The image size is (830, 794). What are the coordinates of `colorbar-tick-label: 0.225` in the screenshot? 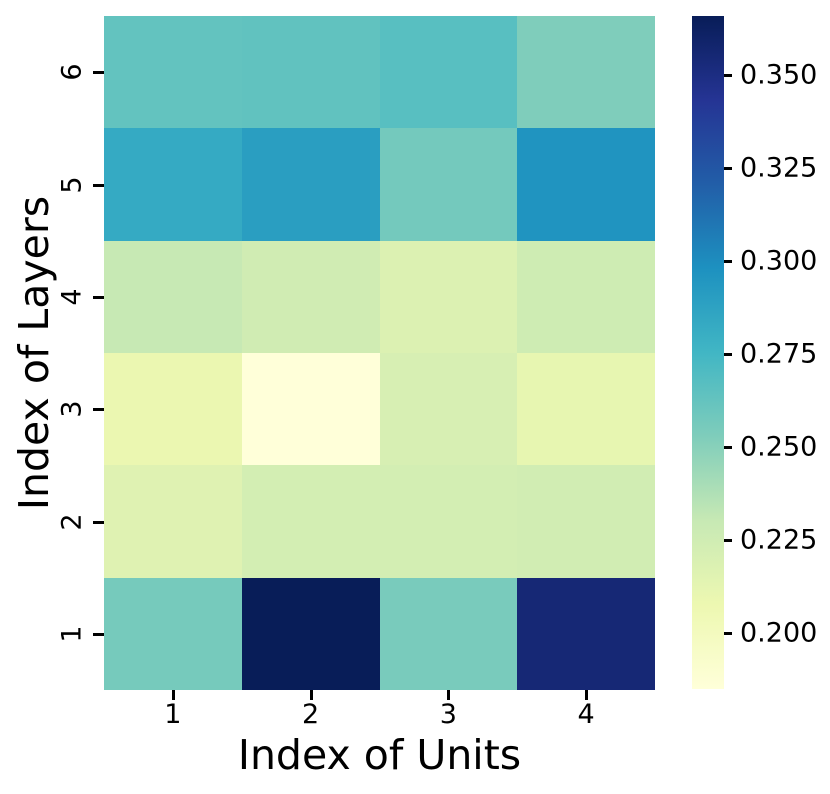 It's located at (779, 540).